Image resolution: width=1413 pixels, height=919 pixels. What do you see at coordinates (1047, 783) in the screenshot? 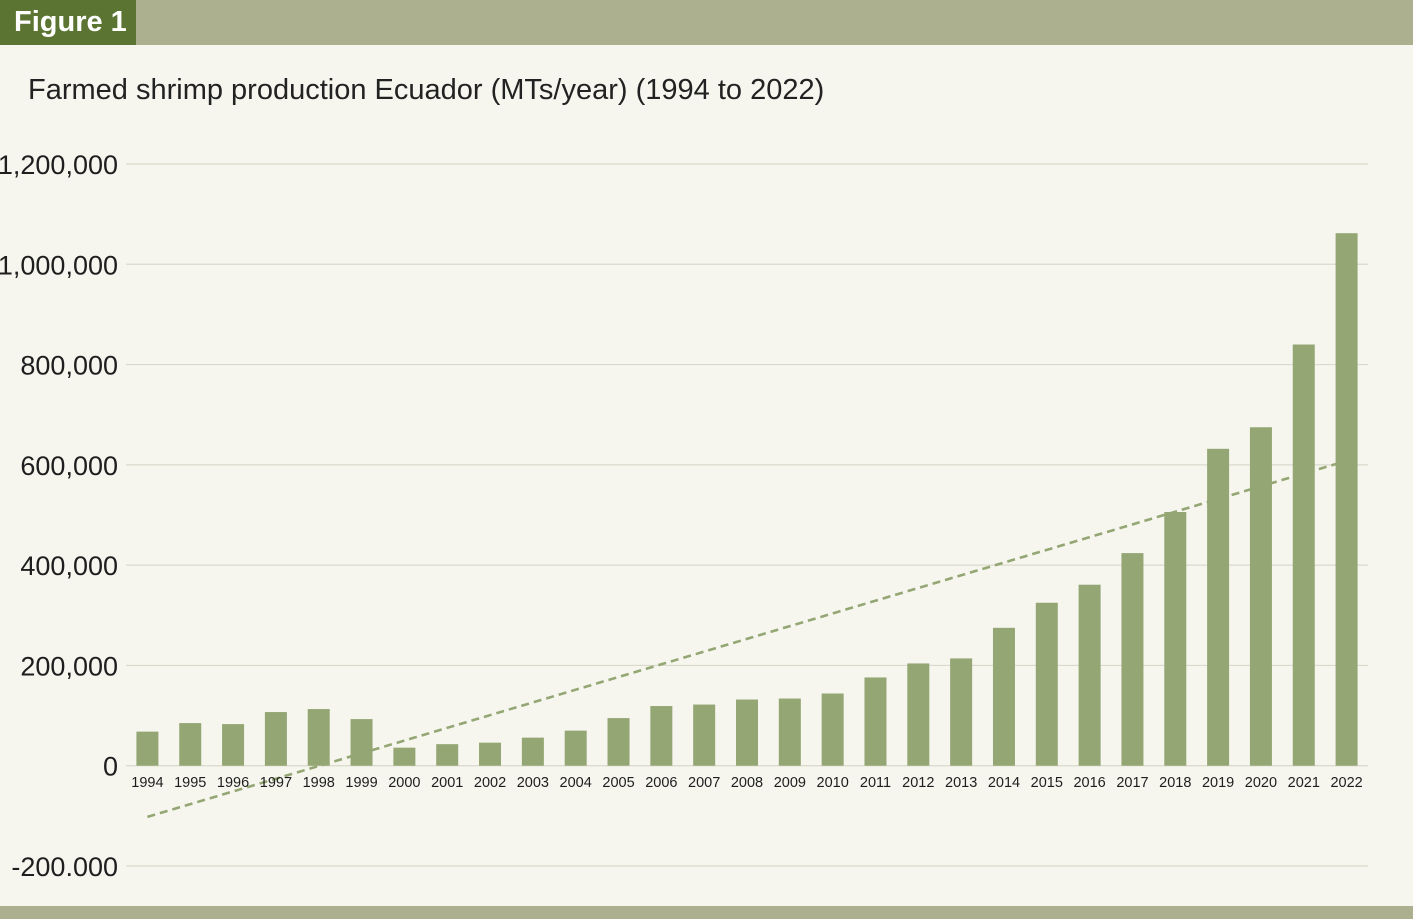
I see `x-tick-label: 2015` at bounding box center [1047, 783].